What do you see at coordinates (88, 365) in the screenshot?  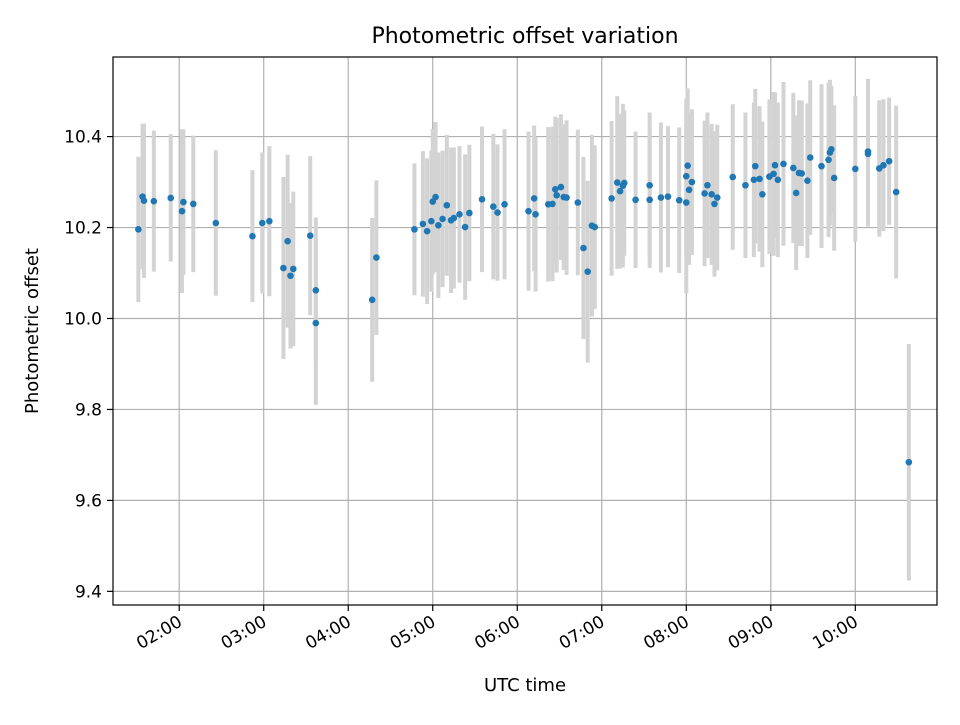 I see `y-axis-ticks: 9.4 9.6 9.8 10.0 10.2 10.4` at bounding box center [88, 365].